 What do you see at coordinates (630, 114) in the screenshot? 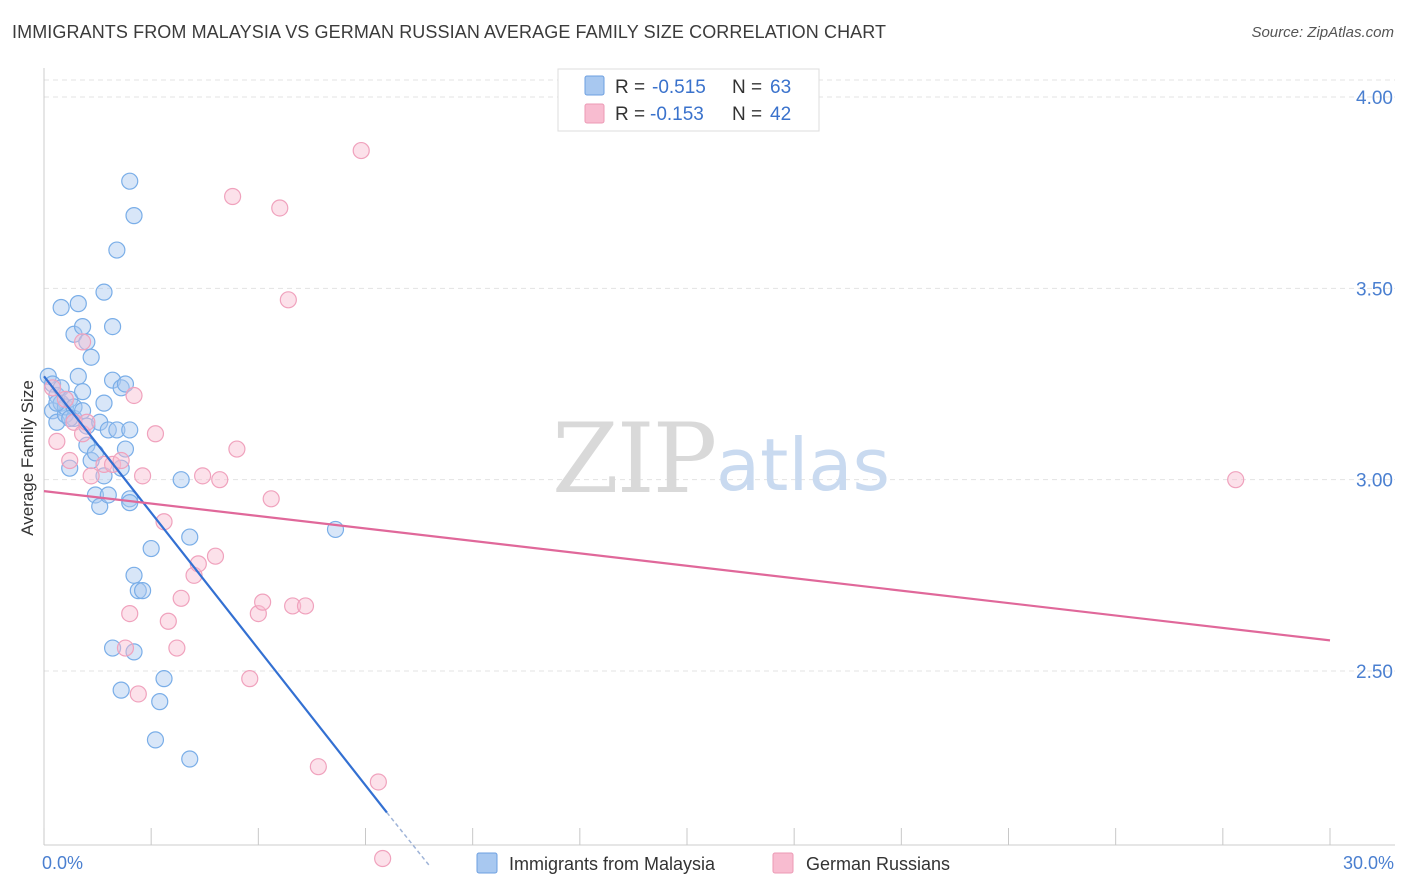
I see `legend-r-label-german-russians: R =` at bounding box center [630, 114].